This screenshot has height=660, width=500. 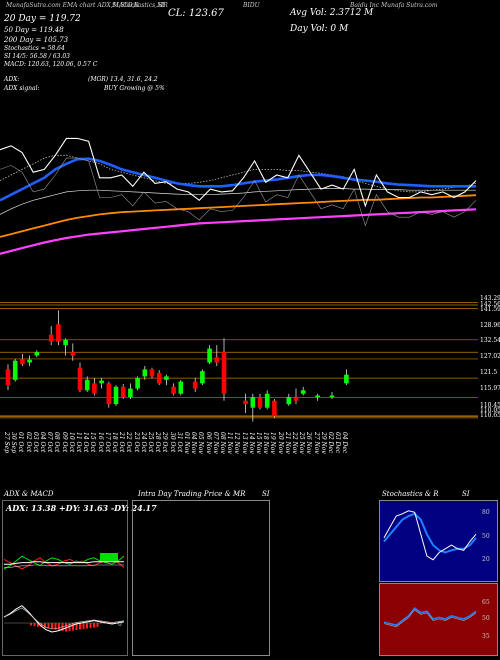 I want to click on price-level-label: 143.29, so click(x=490, y=298).